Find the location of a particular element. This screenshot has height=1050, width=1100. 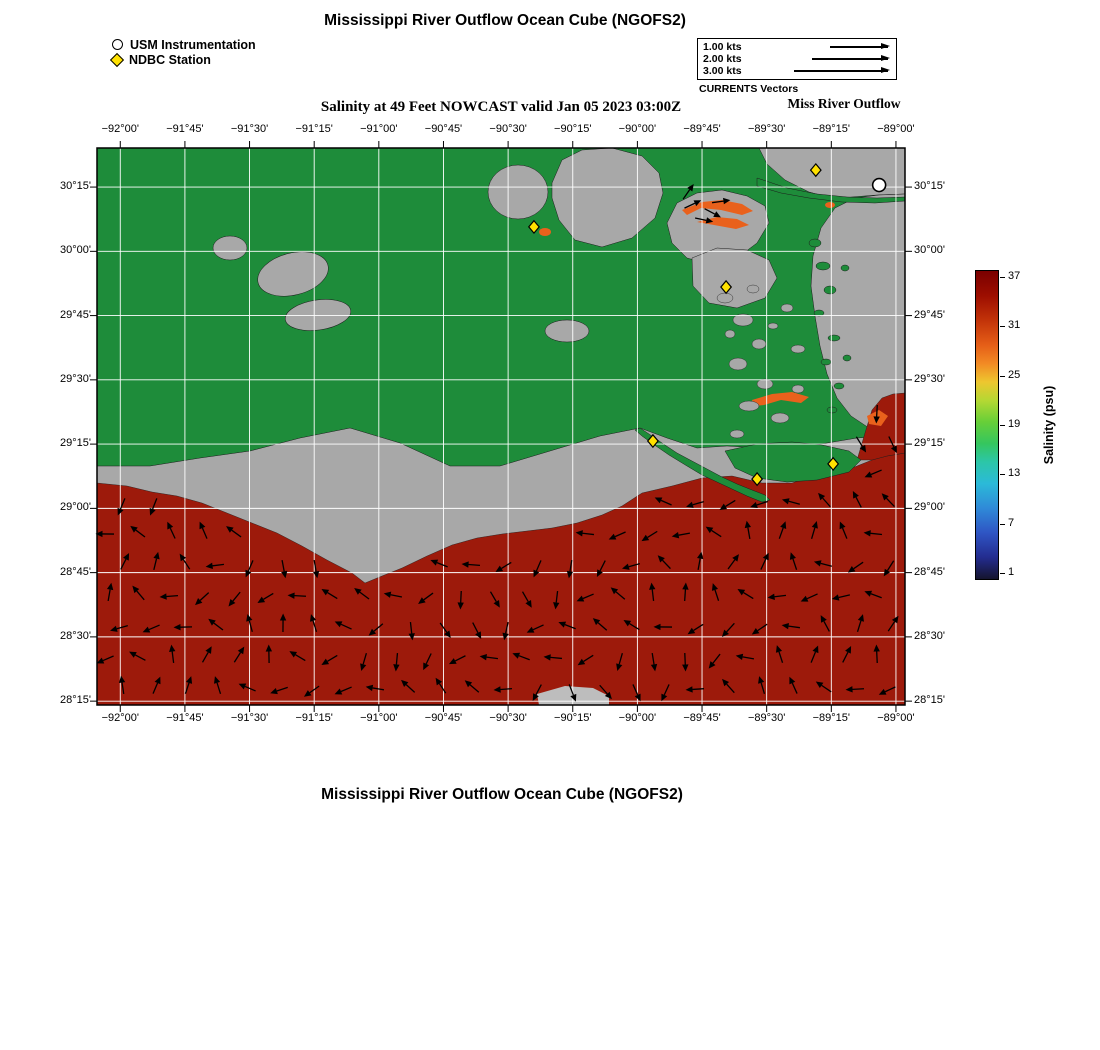

station-markers is located at coordinates (707, 324).